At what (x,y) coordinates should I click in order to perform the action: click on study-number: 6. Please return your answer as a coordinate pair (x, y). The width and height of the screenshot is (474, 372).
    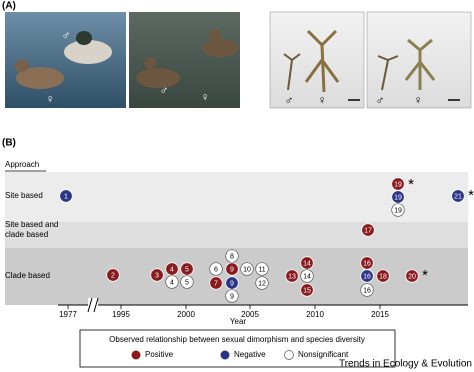
    Looking at the image, I should click on (216, 269).